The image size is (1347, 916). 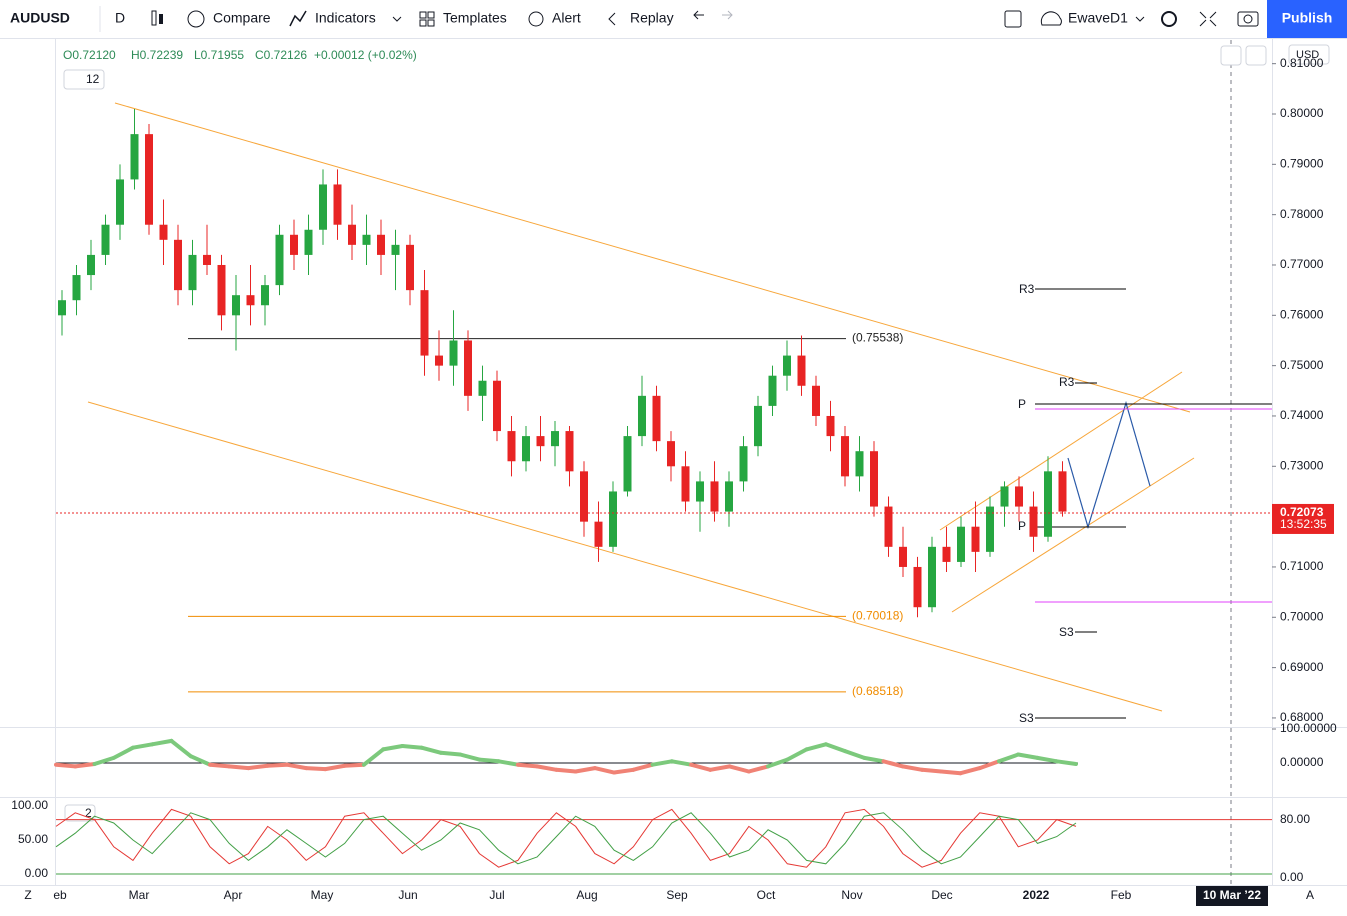 I want to click on cloud-icon, so click(x=1051, y=18).